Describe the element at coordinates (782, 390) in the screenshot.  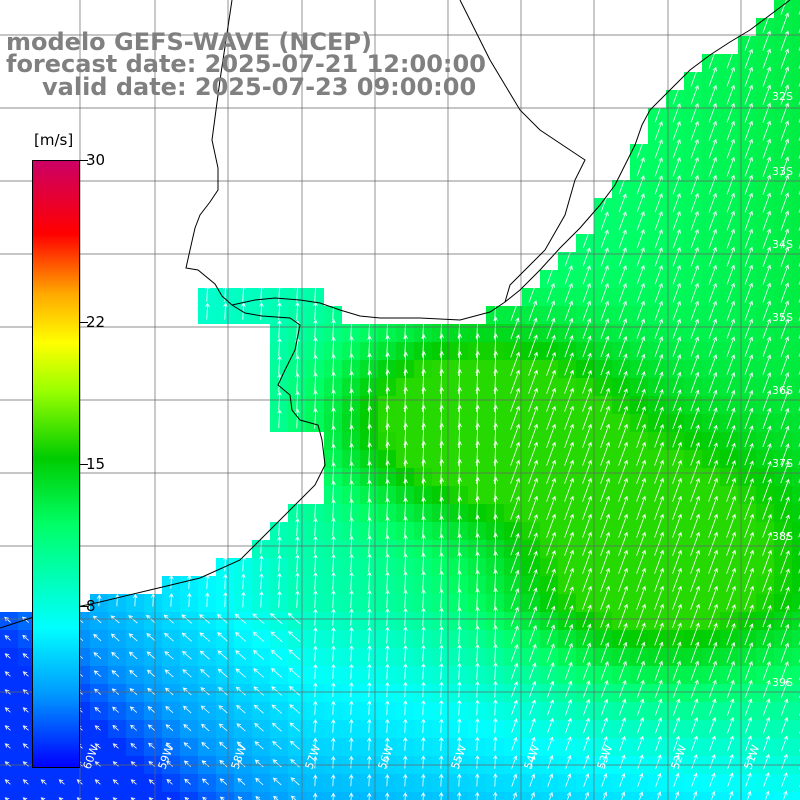
I see `latitude-label: 36S` at that location.